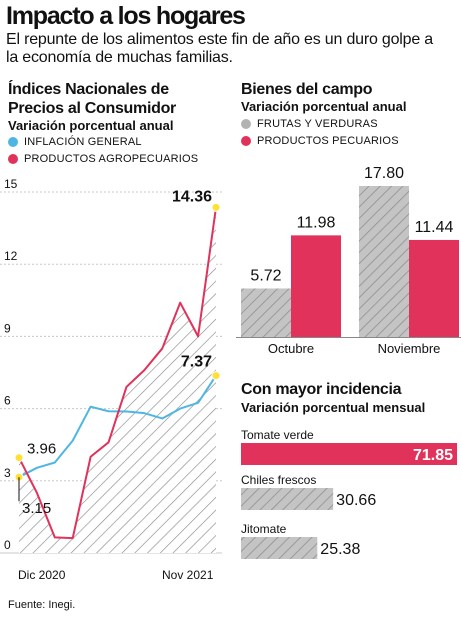 The width and height of the screenshot is (461, 620). I want to click on hbar-value-label: 25.38, so click(340, 549).